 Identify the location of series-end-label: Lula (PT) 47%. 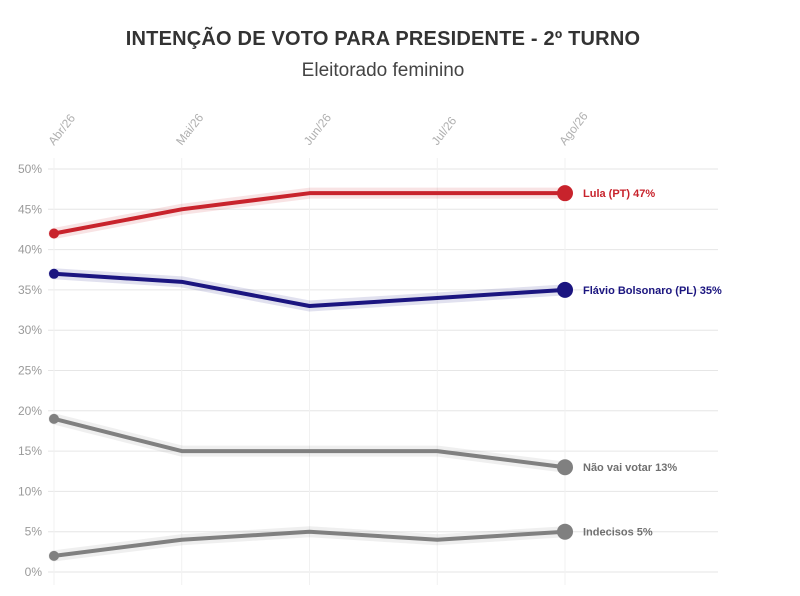
(619, 194).